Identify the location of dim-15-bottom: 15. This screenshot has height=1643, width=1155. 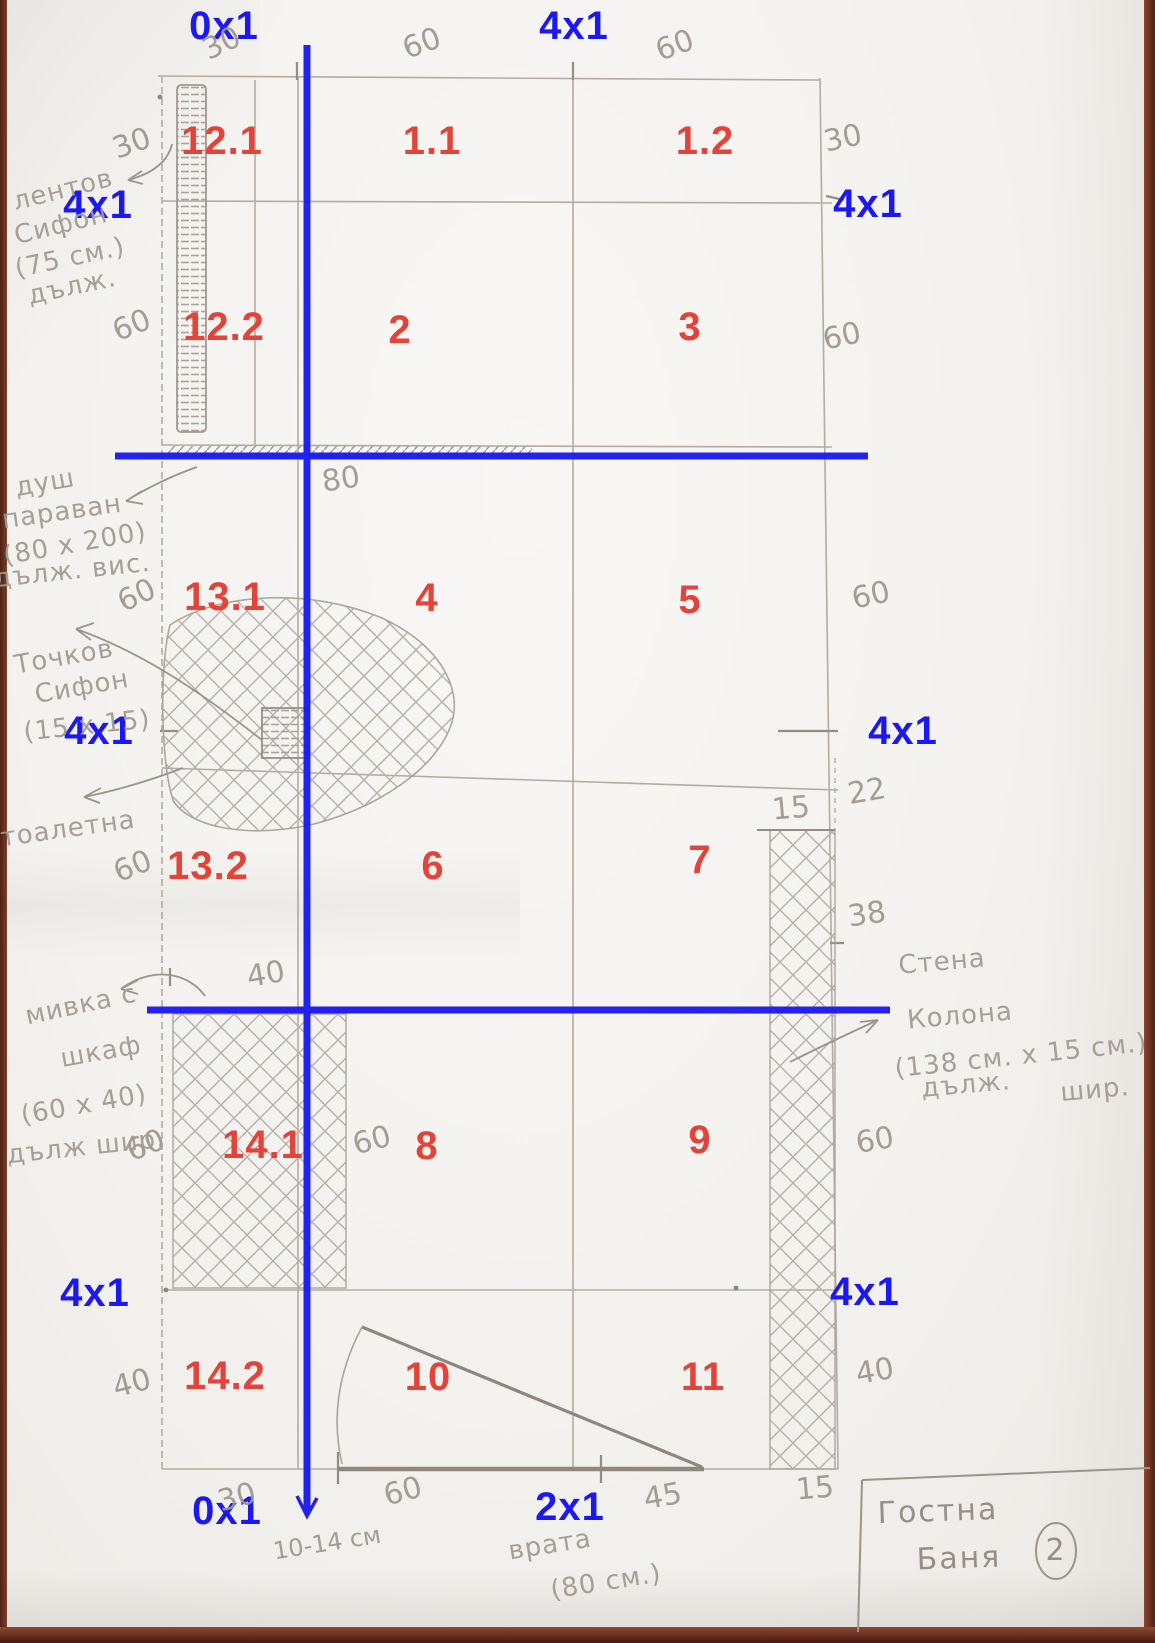
(815, 1488).